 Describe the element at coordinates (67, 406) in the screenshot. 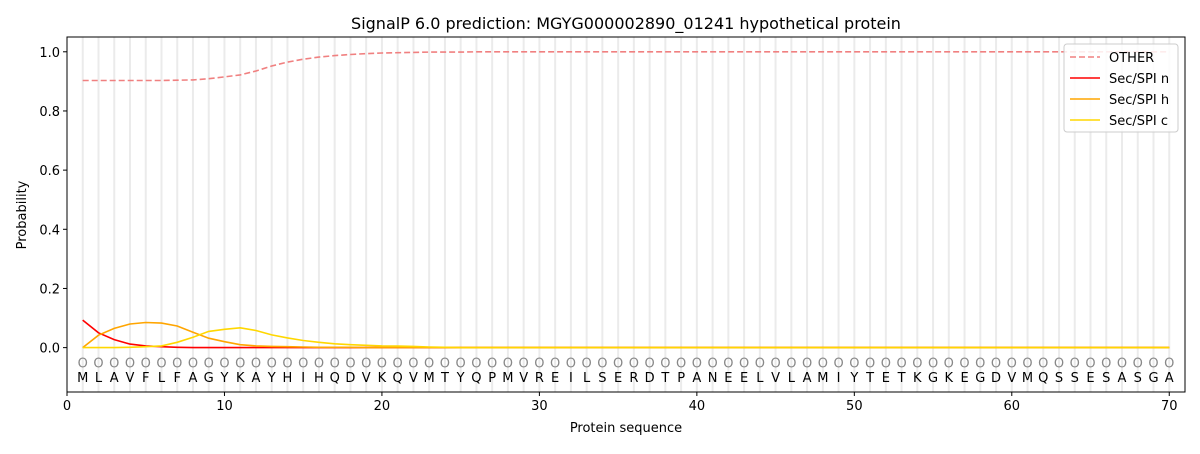

I see `x-tick-label: 0` at that location.